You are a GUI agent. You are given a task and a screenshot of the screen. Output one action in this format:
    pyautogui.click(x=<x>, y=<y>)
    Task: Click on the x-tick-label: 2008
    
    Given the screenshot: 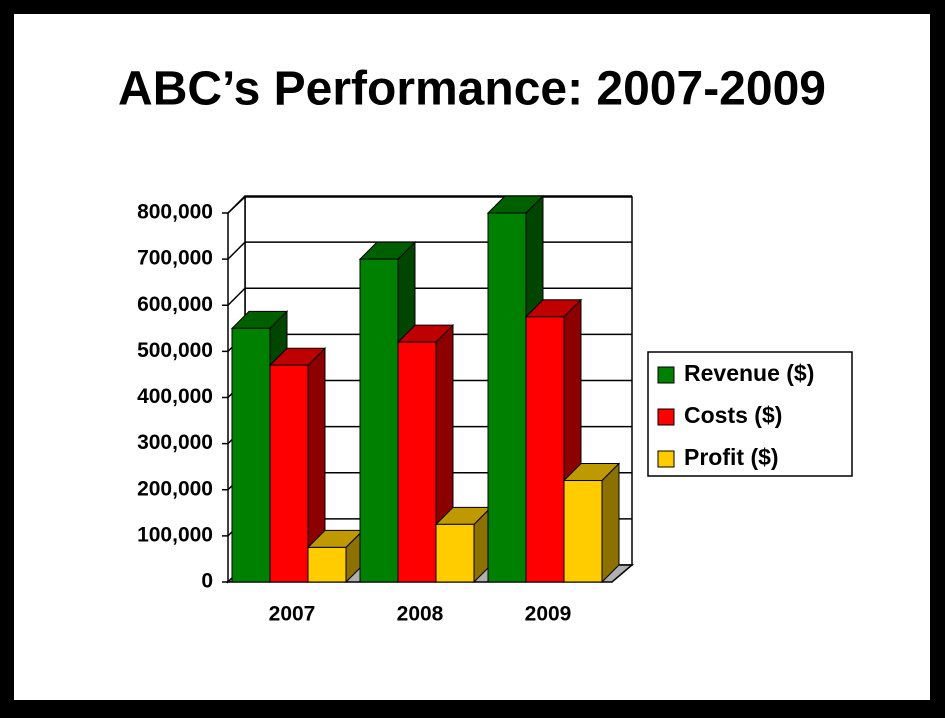 What is the action you would take?
    pyautogui.click(x=420, y=614)
    